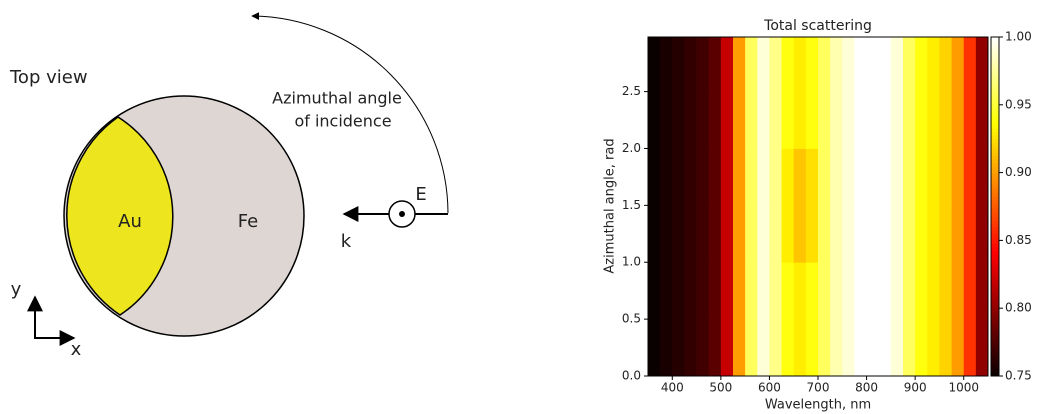  Describe the element at coordinates (420, 194) in the screenshot. I see `e-label: E` at that location.